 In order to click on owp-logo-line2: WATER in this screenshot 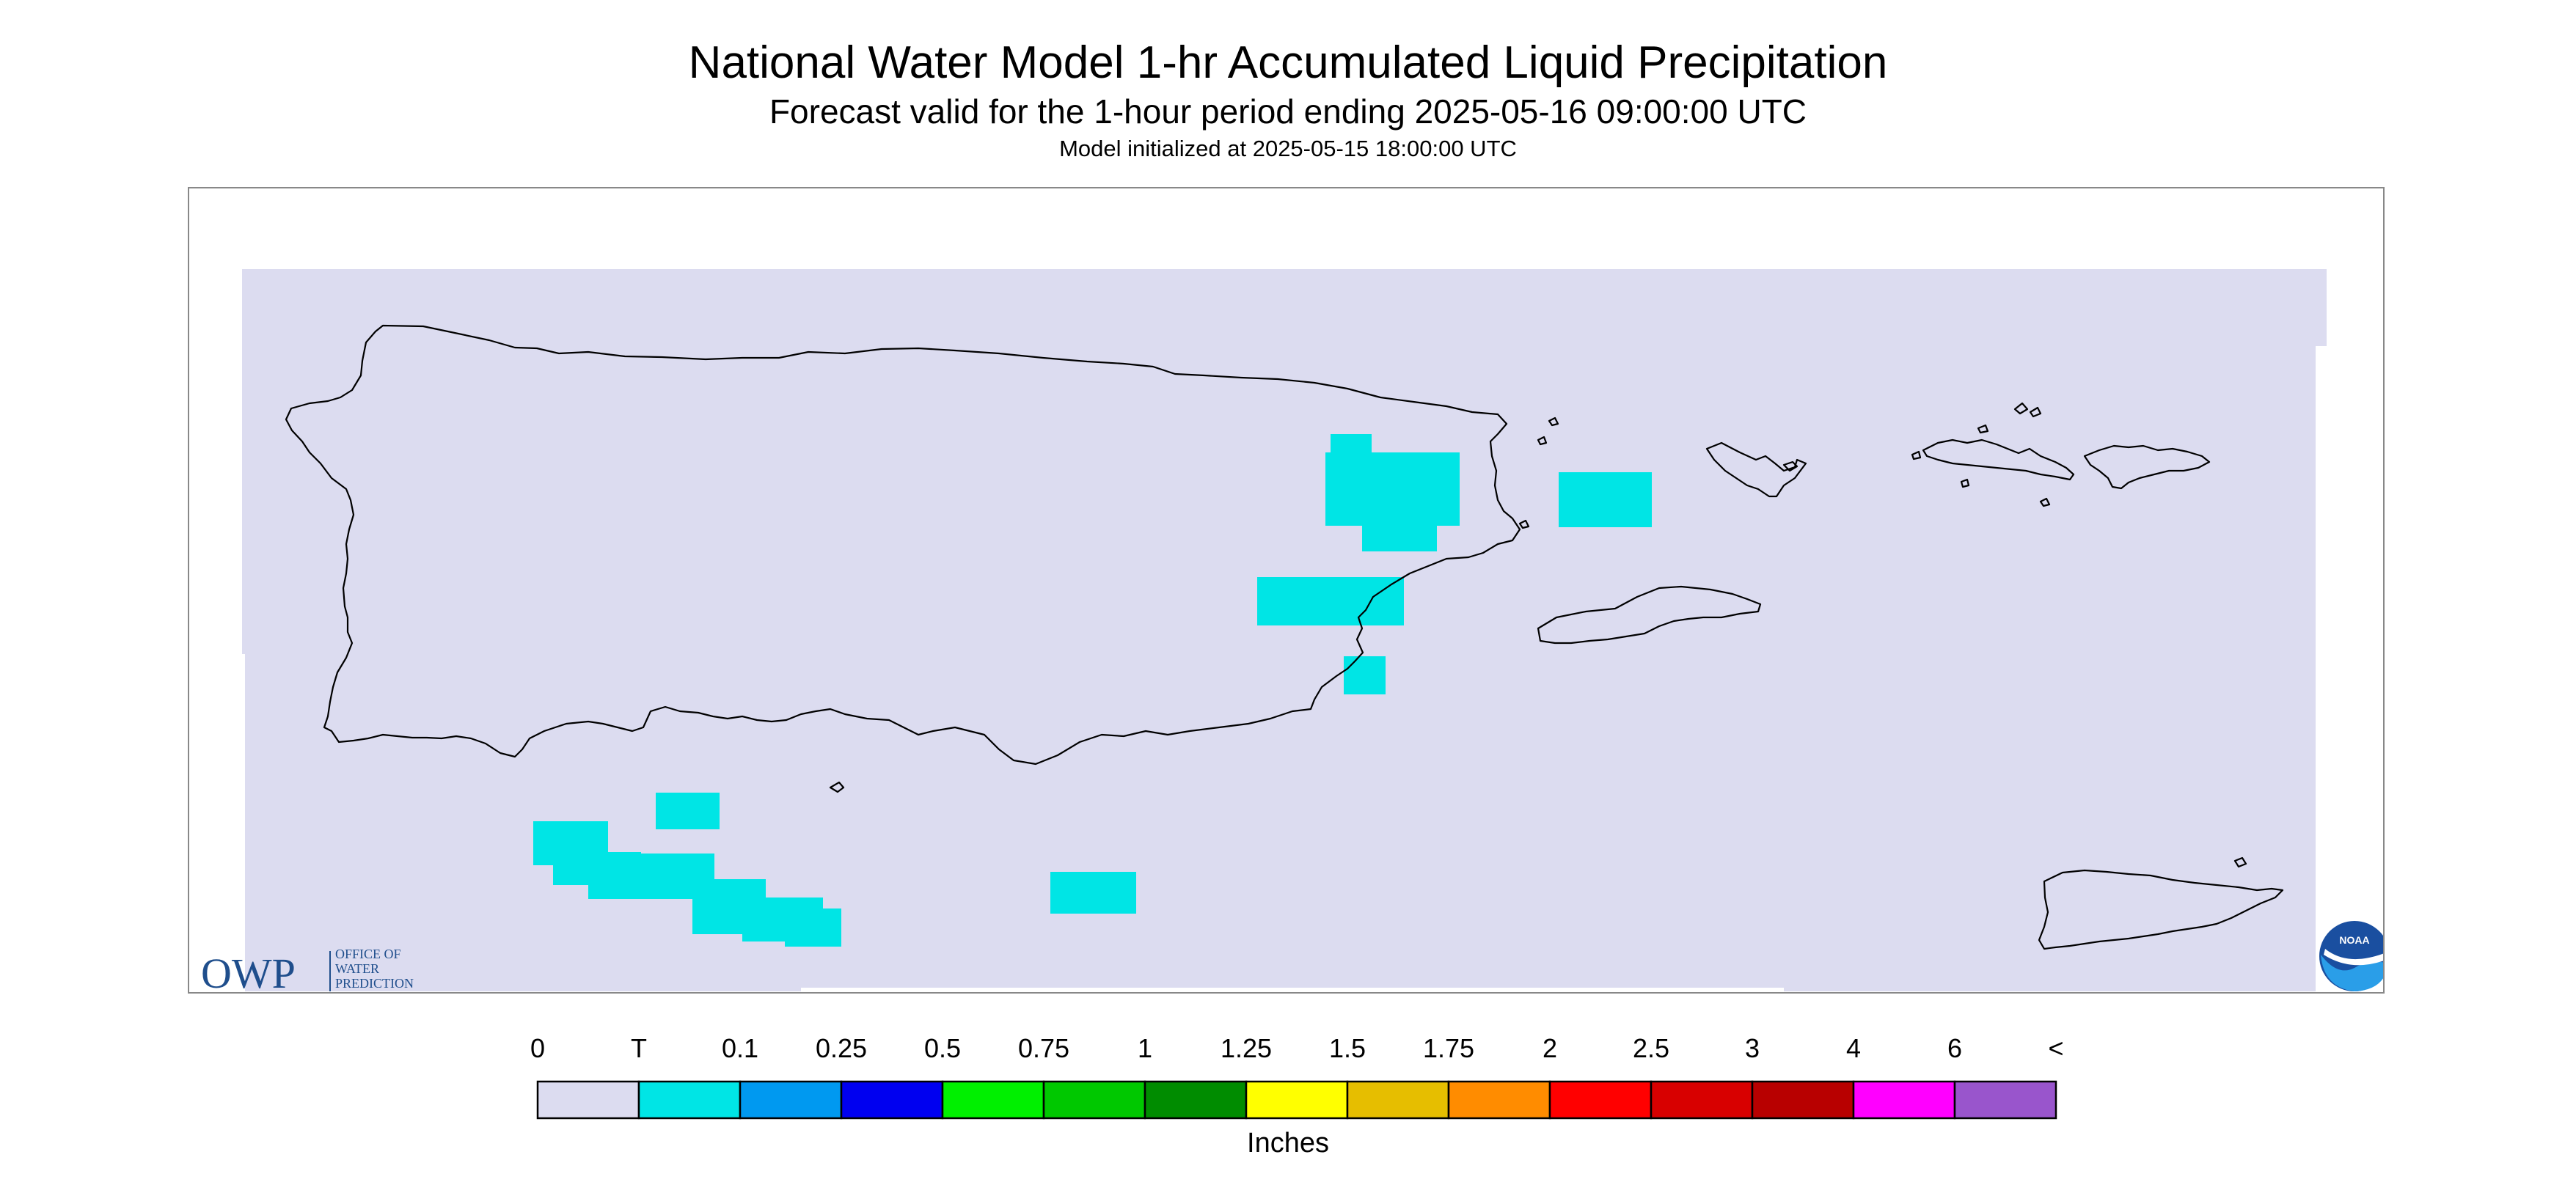, I will do `click(357, 968)`.